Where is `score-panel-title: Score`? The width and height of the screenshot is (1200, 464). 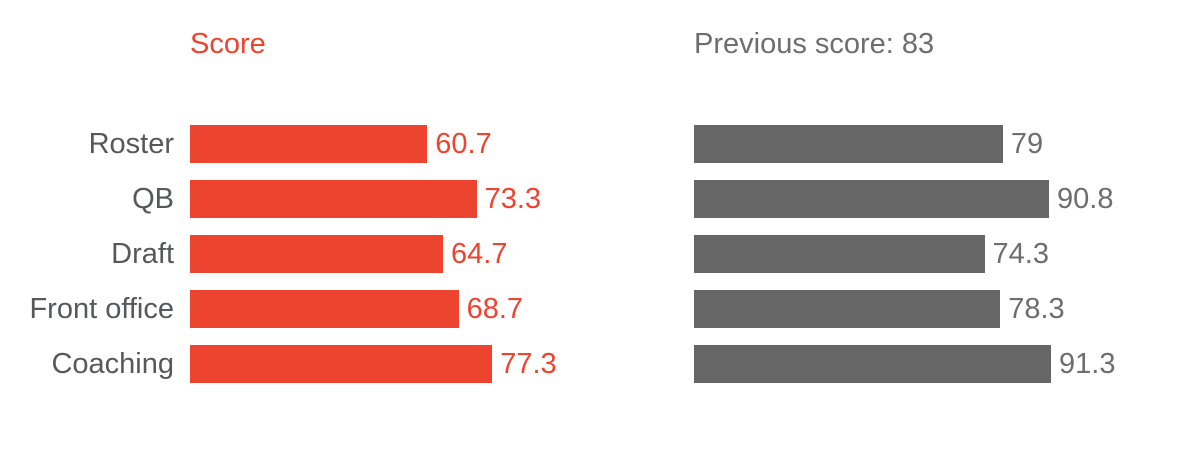
score-panel-title: Score is located at coordinates (228, 44).